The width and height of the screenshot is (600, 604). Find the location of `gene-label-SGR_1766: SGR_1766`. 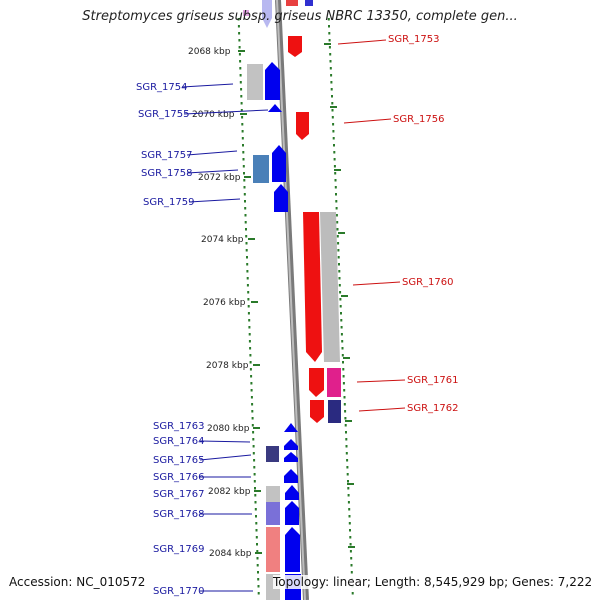

gene-label-SGR_1766: SGR_1766 is located at coordinates (179, 477).